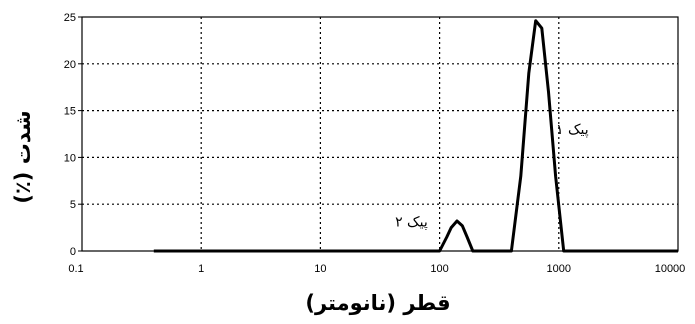  What do you see at coordinates (559, 269) in the screenshot?
I see `x-tick-label: 1000` at bounding box center [559, 269].